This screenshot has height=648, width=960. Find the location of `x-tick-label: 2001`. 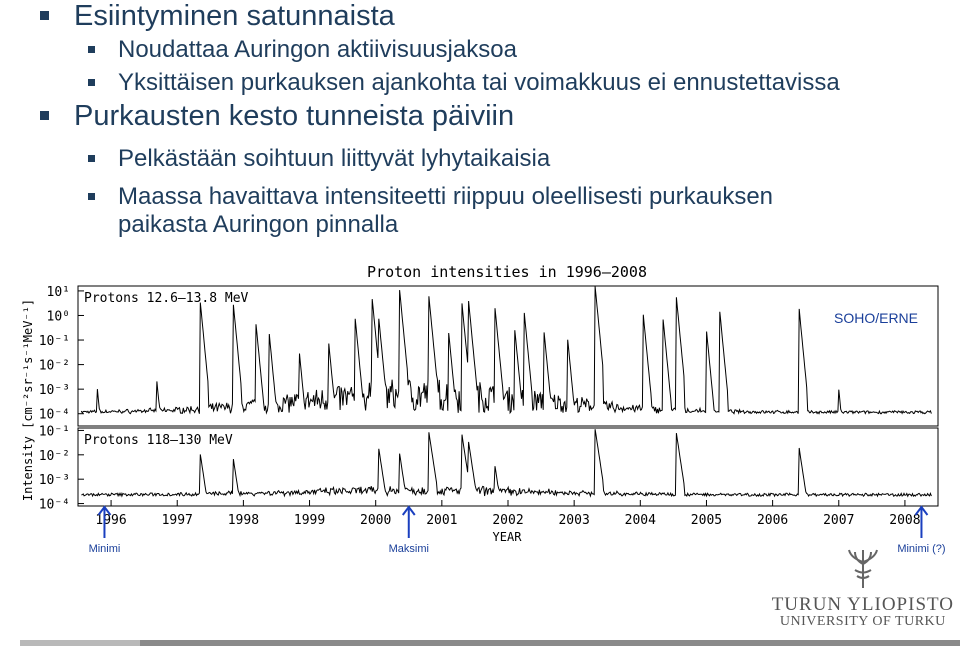

x-tick-label: 2001 is located at coordinates (441, 520).